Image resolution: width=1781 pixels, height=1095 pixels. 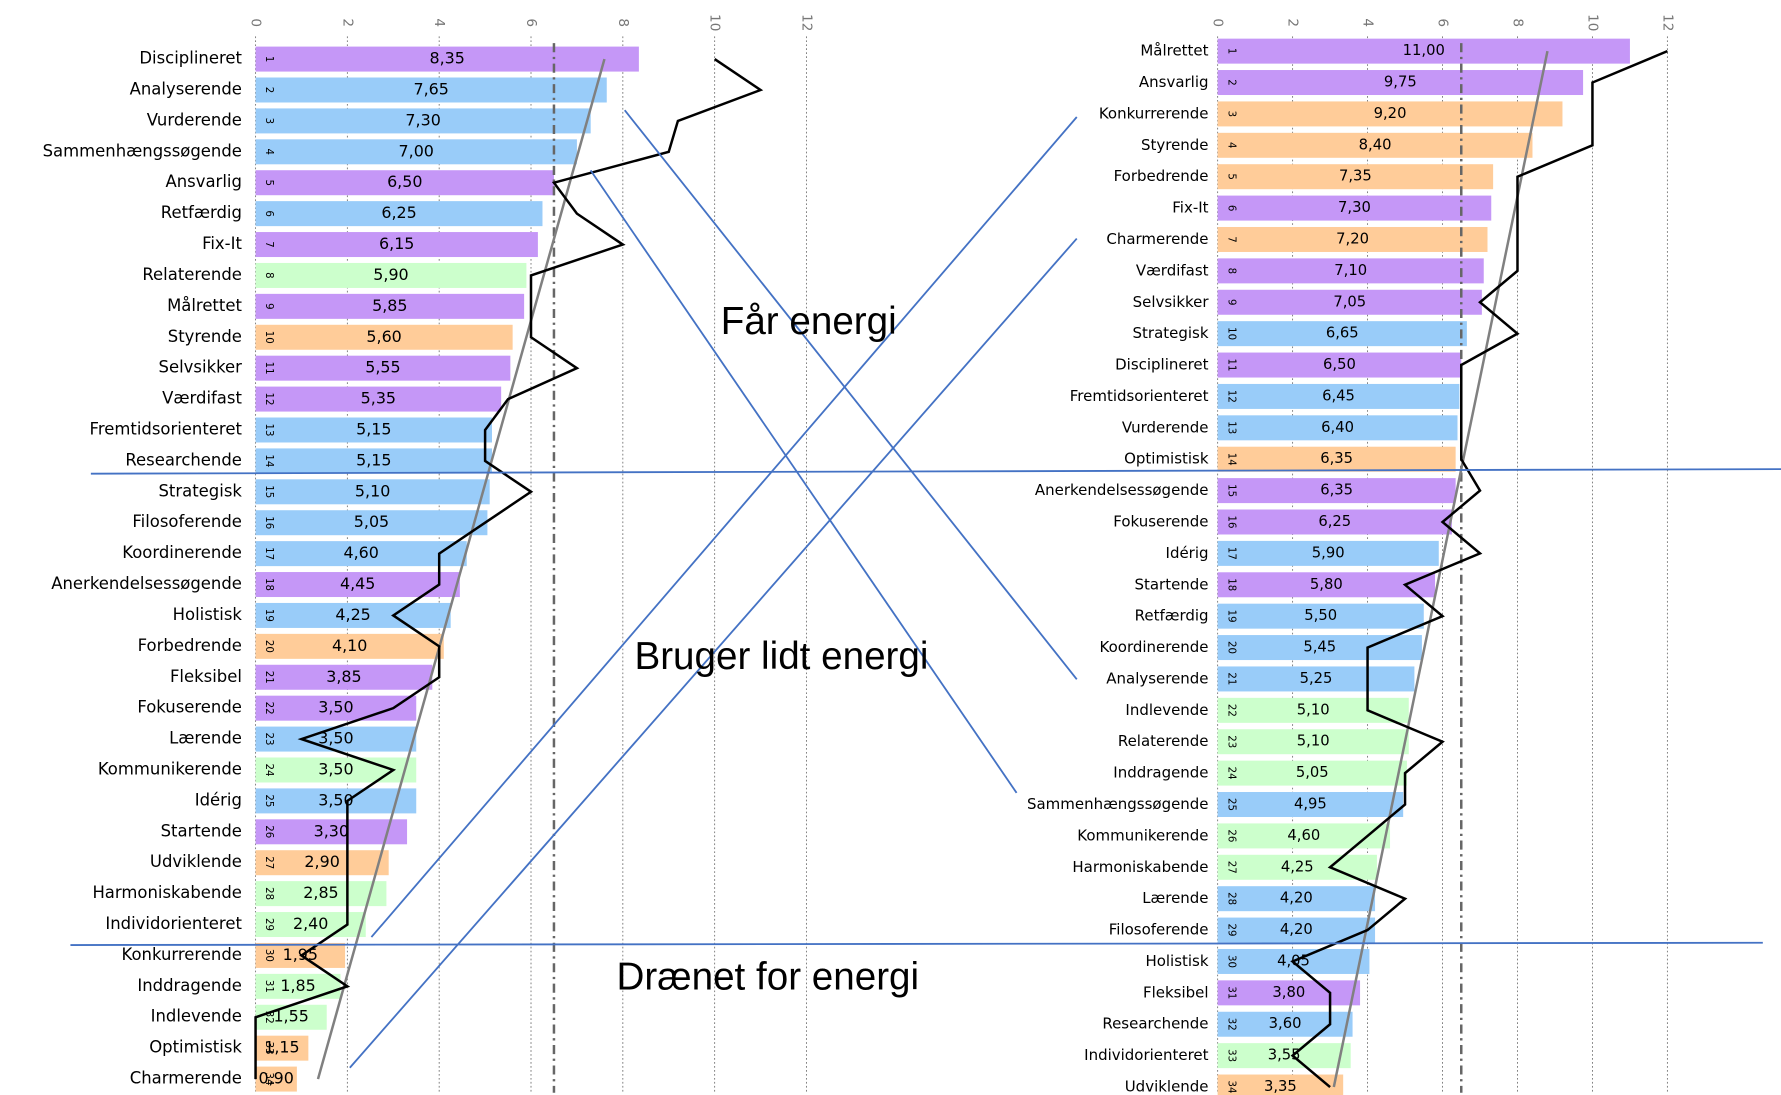 What do you see at coordinates (360, 552) in the screenshot?
I see `value-label: 4,60` at bounding box center [360, 552].